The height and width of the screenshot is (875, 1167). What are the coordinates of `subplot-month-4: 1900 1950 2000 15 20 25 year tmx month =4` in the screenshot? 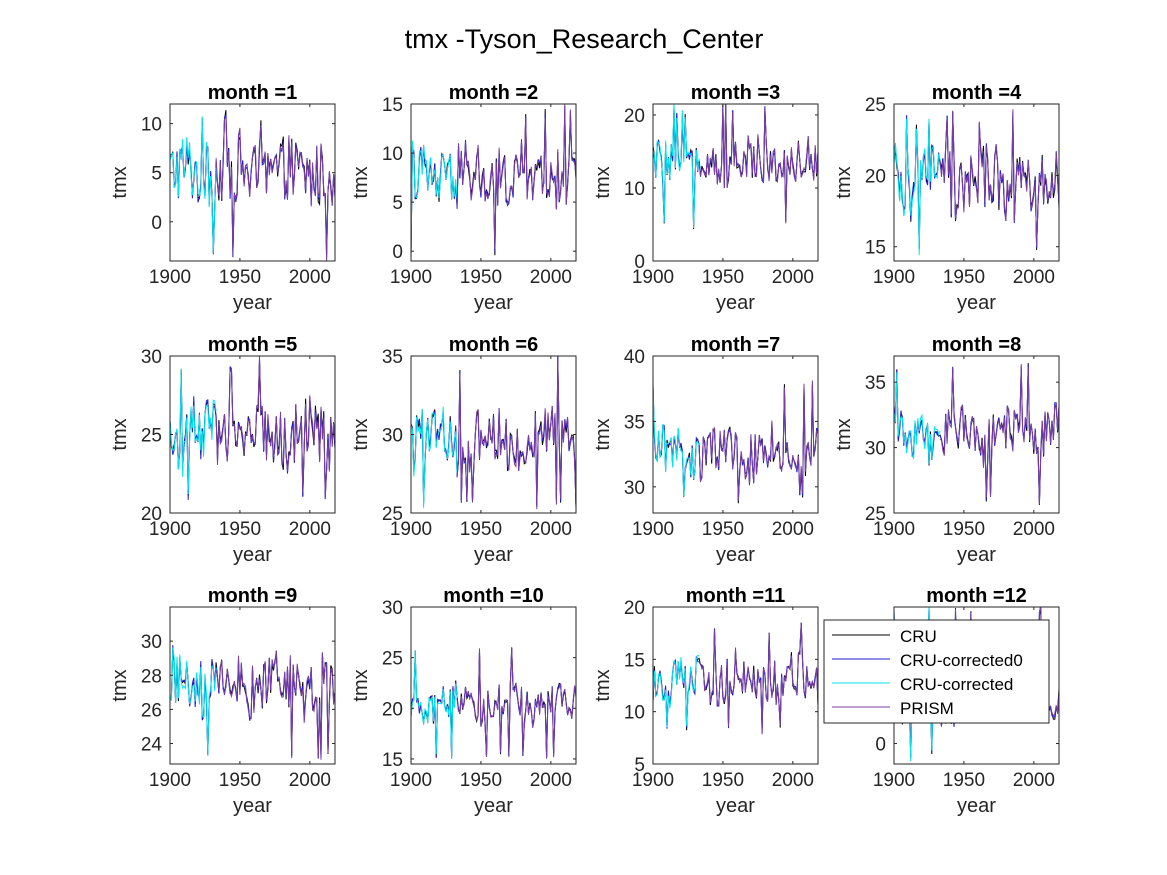 It's located at (946, 198).